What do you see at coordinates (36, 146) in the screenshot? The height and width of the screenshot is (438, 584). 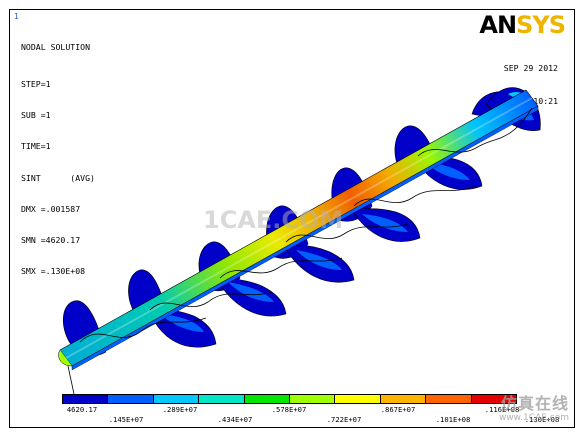 I see `time-label: TIME=1` at bounding box center [36, 146].